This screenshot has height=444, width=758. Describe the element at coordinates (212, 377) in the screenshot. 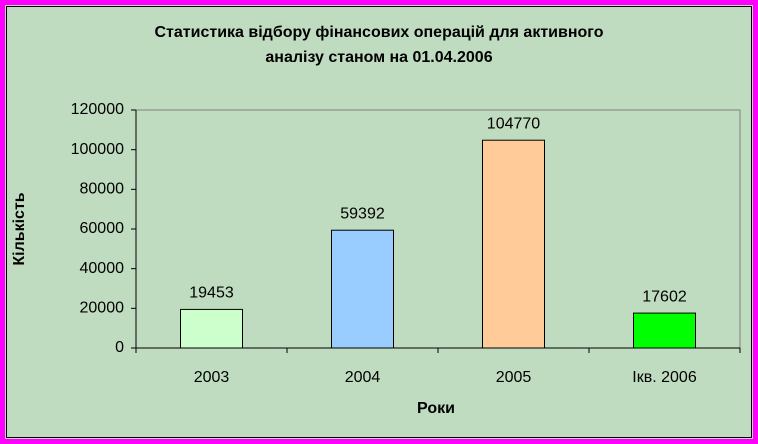

I see `x-tick-label: 2003` at that location.